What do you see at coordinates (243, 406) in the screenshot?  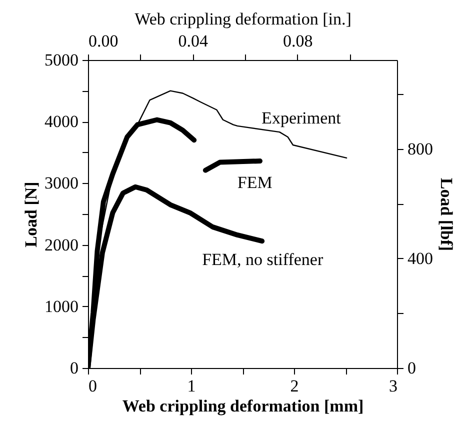 I see `x-axis-title: Web crippling deformation [mm]` at bounding box center [243, 406].